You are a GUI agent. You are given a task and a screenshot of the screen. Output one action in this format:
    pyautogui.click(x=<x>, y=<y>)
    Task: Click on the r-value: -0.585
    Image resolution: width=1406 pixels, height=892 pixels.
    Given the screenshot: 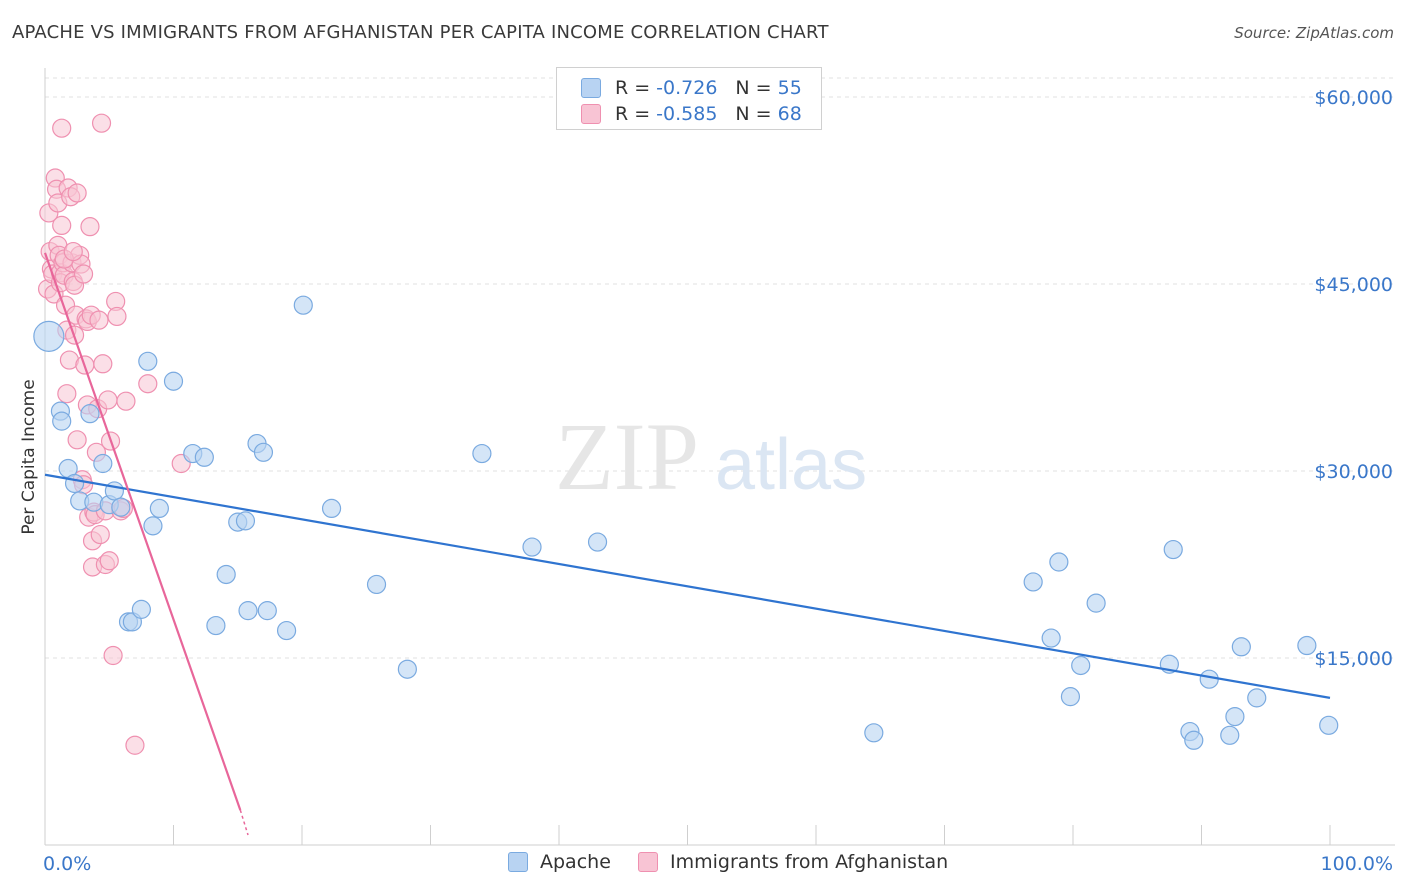 What is the action you would take?
    pyautogui.click(x=687, y=114)
    